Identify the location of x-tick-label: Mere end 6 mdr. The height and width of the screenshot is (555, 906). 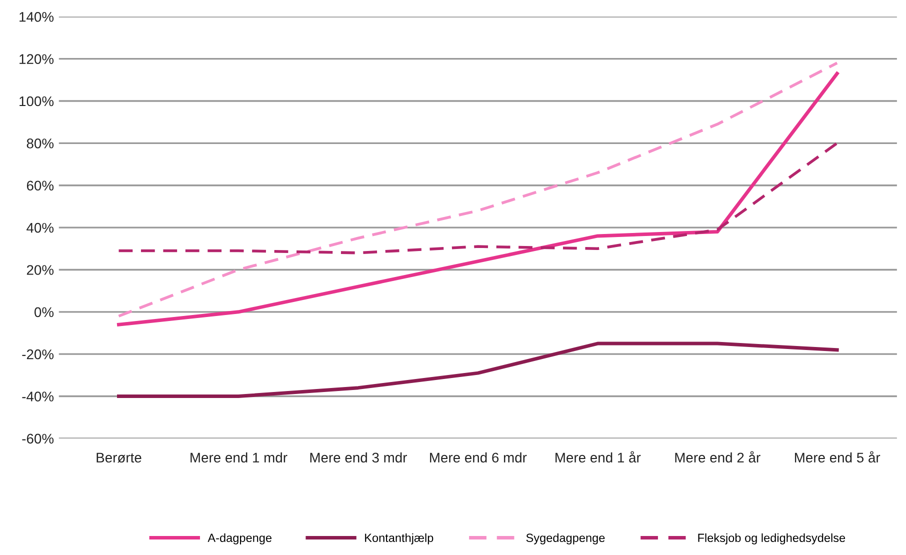
(478, 457).